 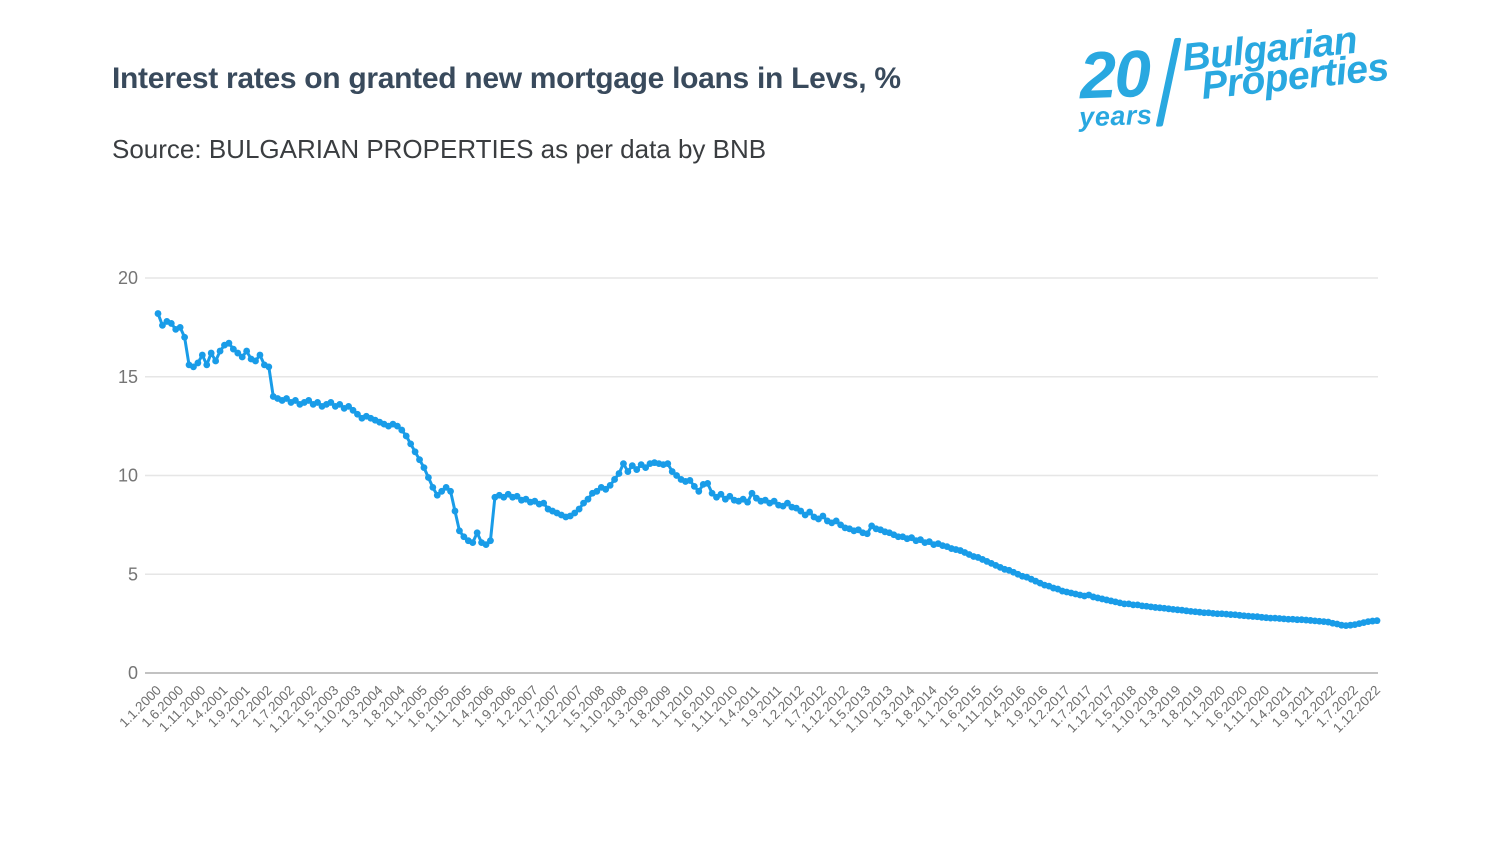 What do you see at coordinates (1285, 63) in the screenshot?
I see `logo-brand-name: Bulgarian Properties` at bounding box center [1285, 63].